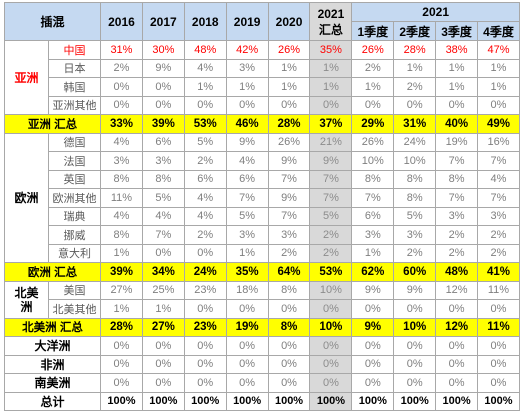  I want to click on quarter-header: 3季度, so click(457, 31).